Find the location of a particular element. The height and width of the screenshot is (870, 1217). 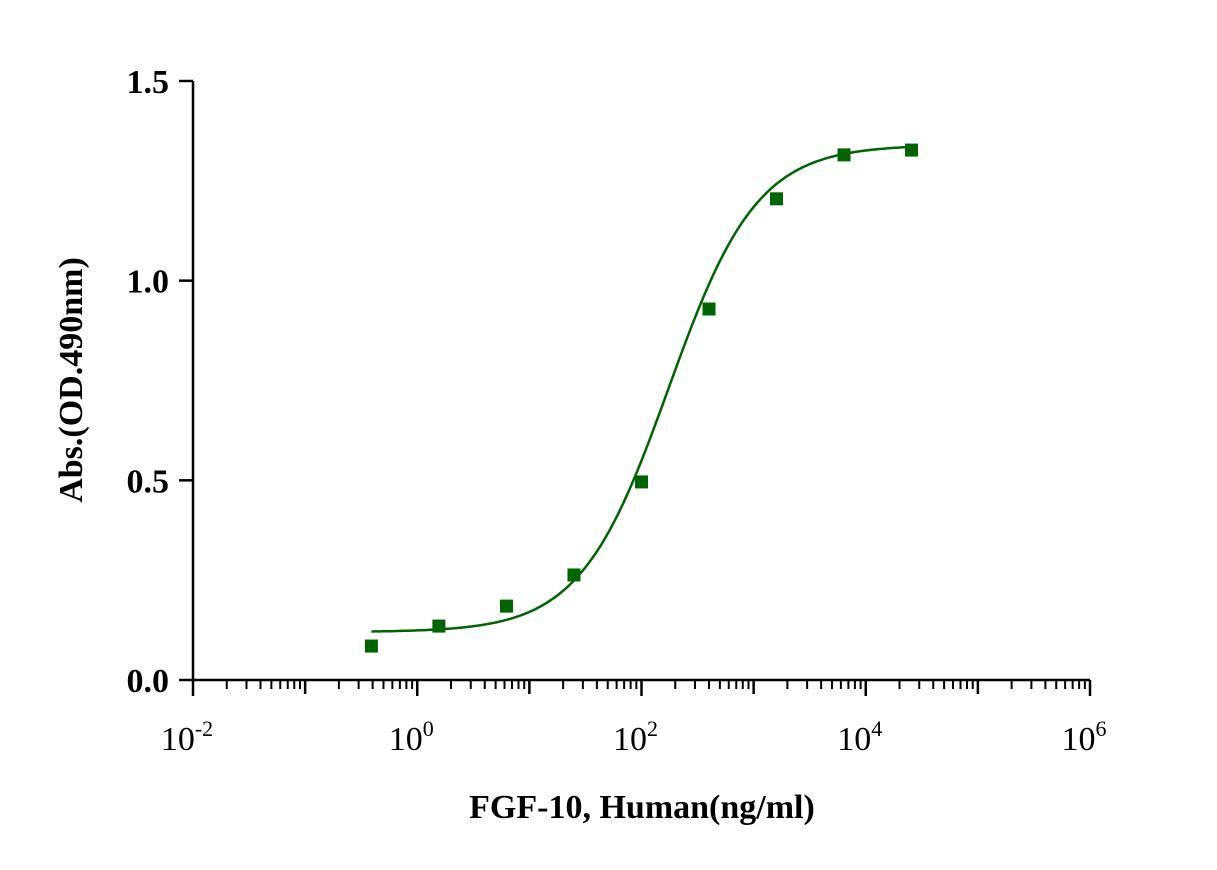

y-tick-label: 0.0 is located at coordinates (148, 681).